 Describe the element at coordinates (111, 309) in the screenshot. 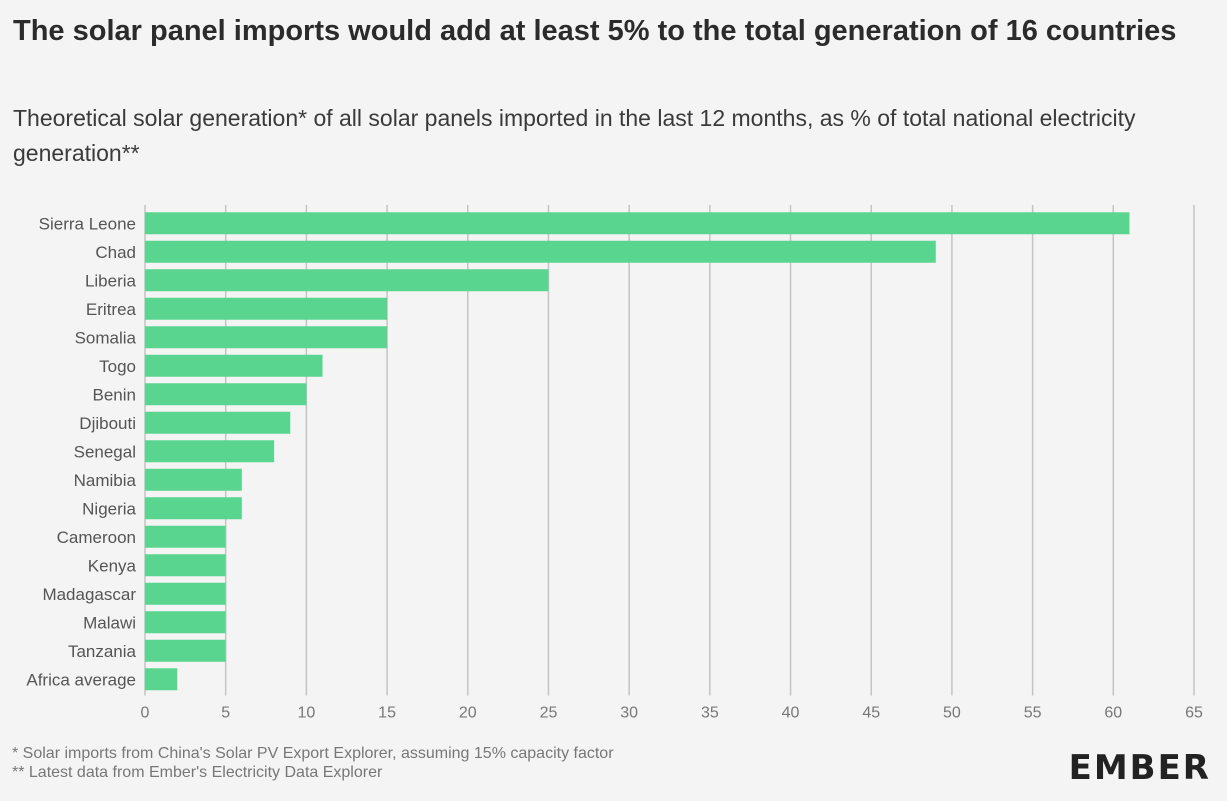

I see `category-label-eritrea: Eritrea` at that location.